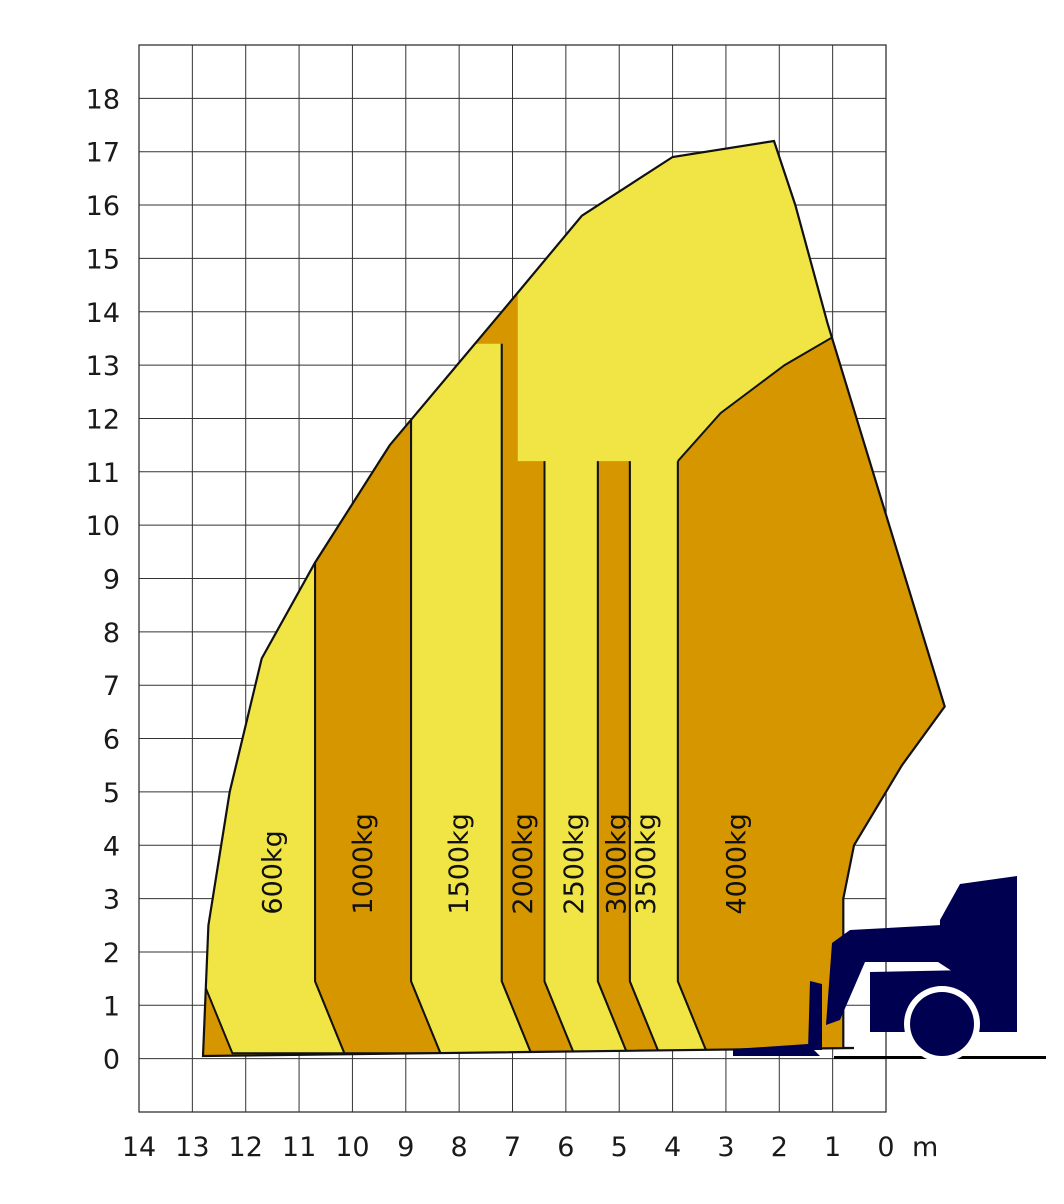  I want to click on x-tick-label: 14, so click(139, 1147).